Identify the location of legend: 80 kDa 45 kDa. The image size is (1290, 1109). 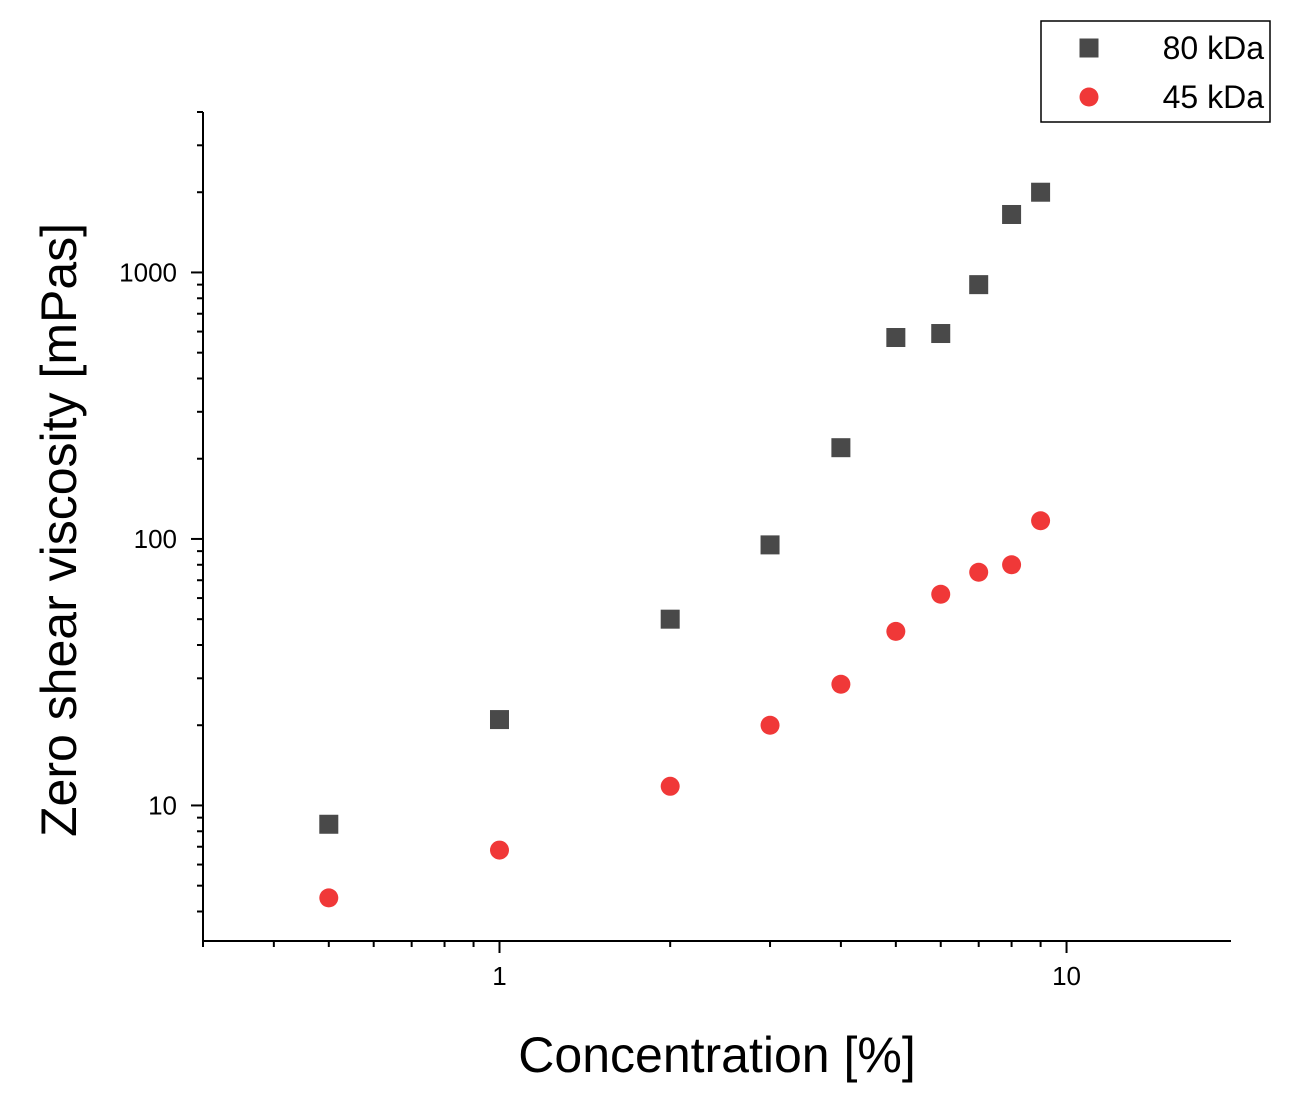
(1155, 71).